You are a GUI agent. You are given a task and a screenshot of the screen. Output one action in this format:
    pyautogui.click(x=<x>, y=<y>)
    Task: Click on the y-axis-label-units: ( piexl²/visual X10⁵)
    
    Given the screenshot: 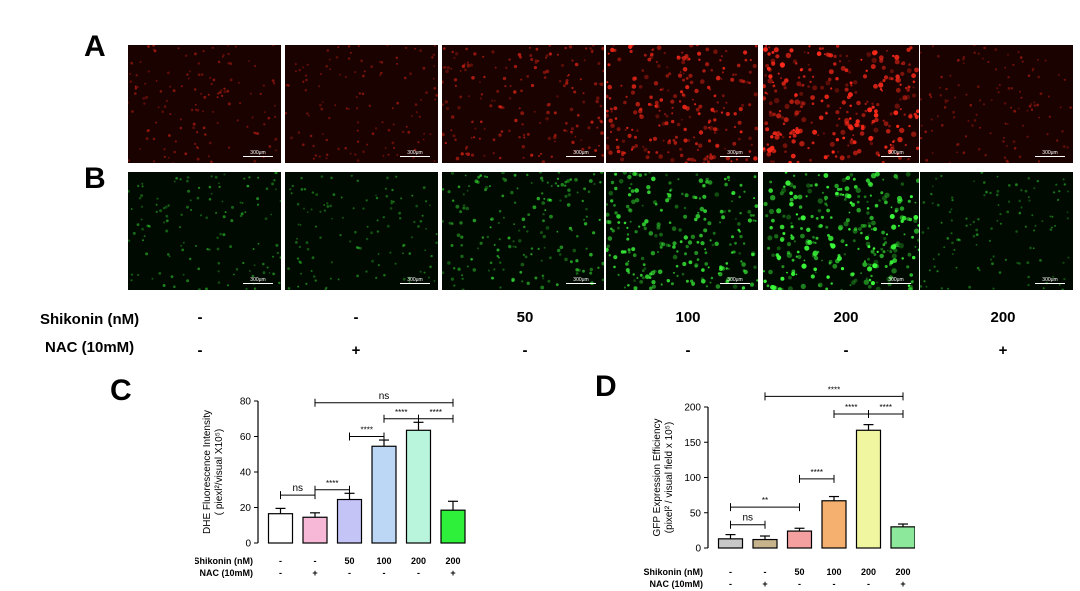 What is the action you would take?
    pyautogui.click(x=219, y=472)
    